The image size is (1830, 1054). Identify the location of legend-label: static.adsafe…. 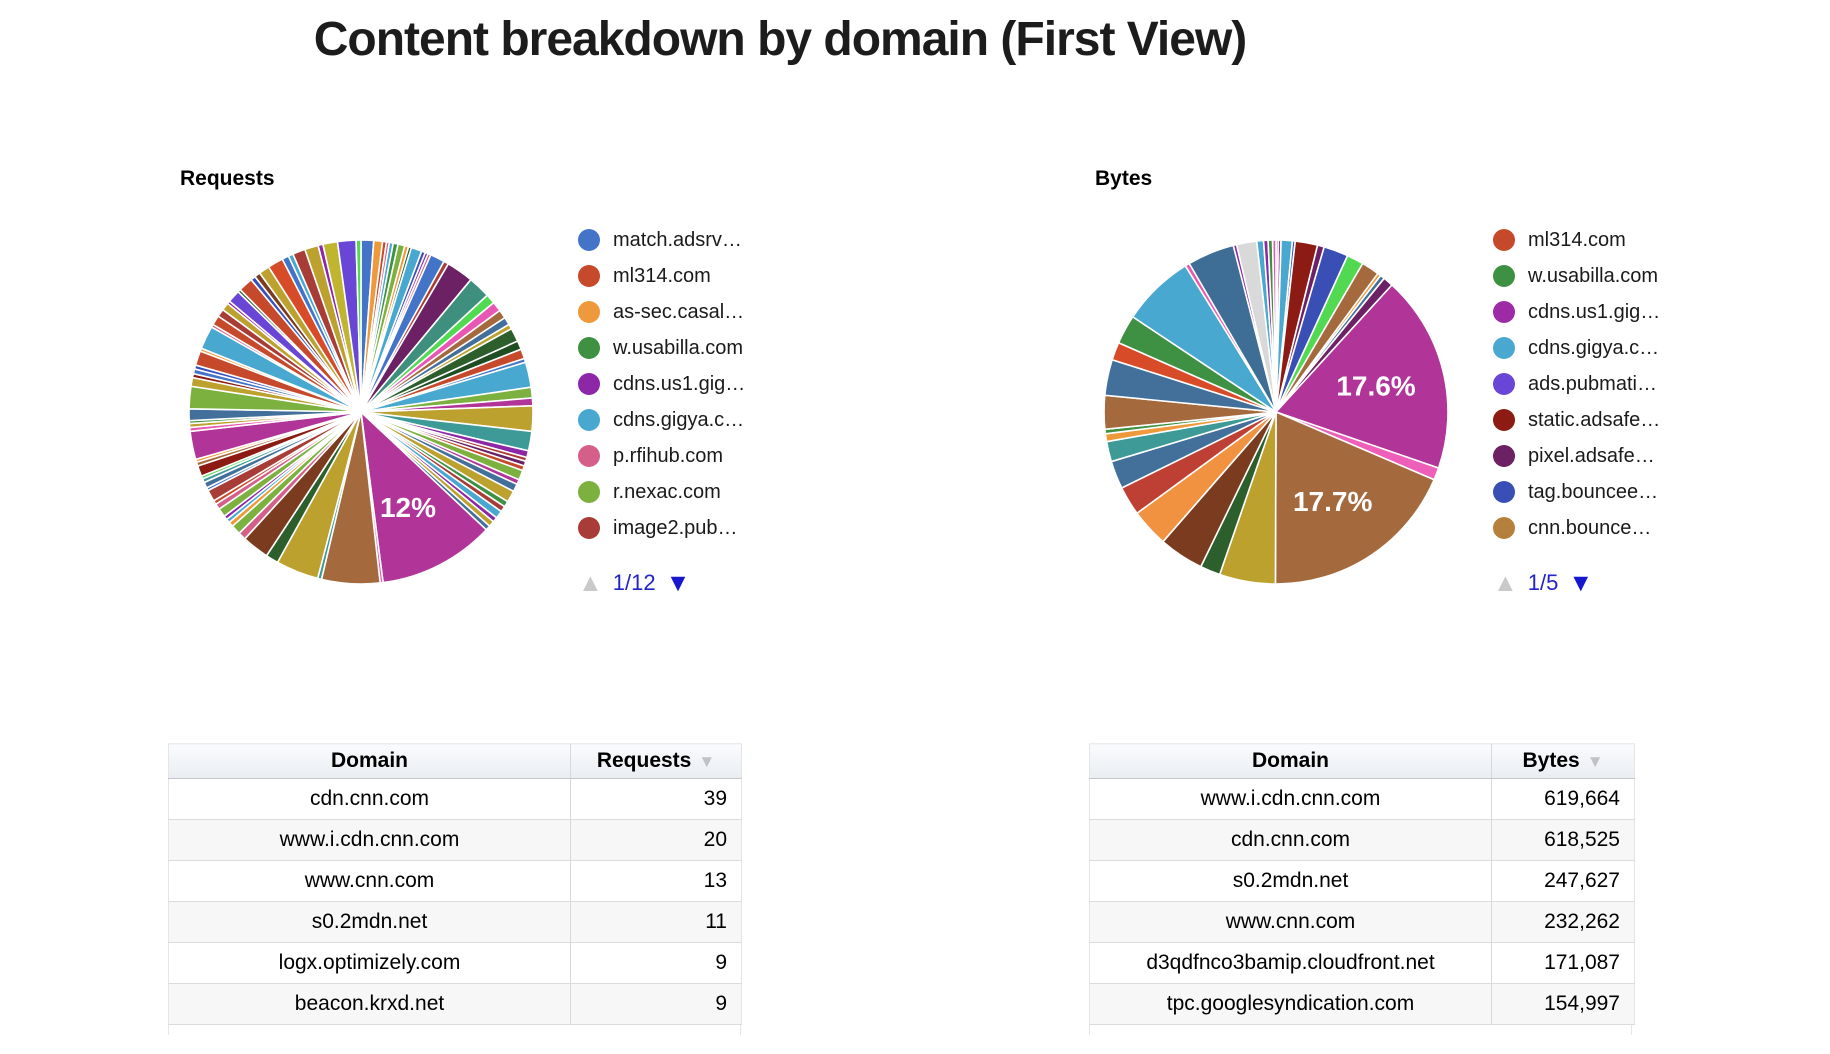
(1594, 419).